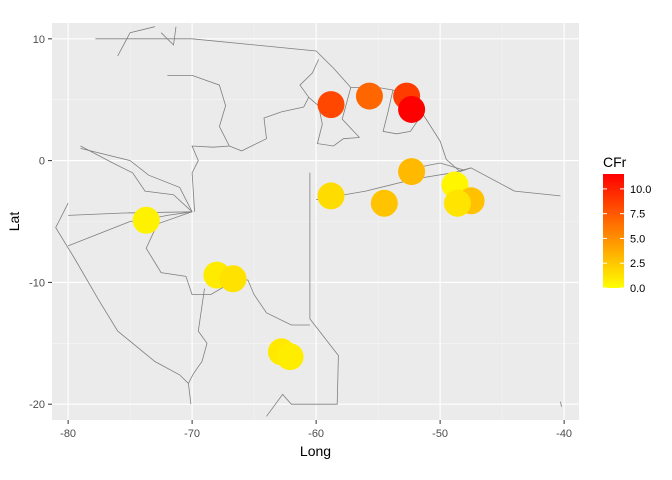 The width and height of the screenshot is (672, 480). Describe the element at coordinates (192, 434) in the screenshot. I see `x-tick-label: -70` at that location.